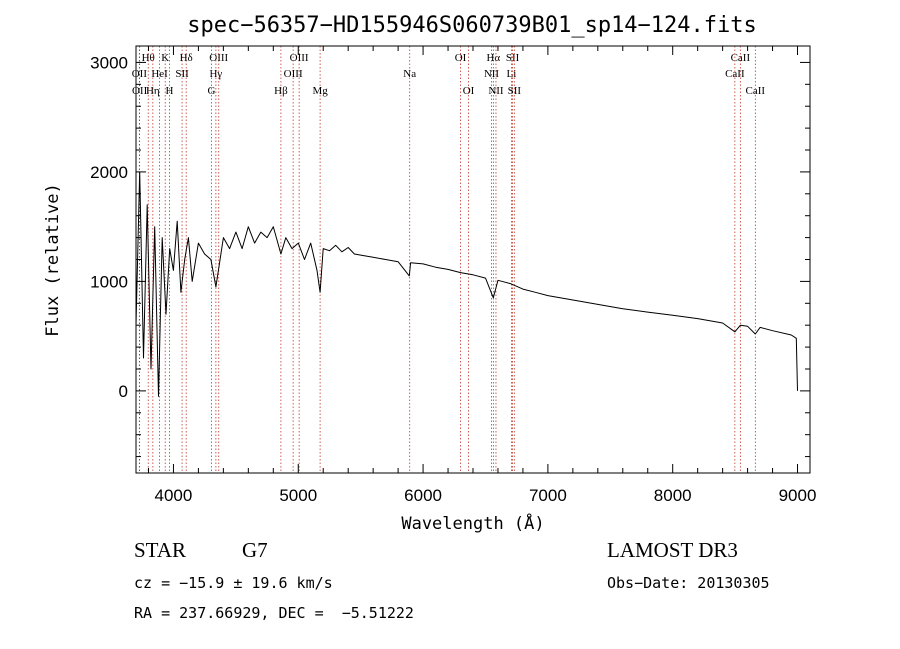 The image size is (900, 649). What do you see at coordinates (123, 391) in the screenshot?
I see `y-tick-label: 0` at bounding box center [123, 391].